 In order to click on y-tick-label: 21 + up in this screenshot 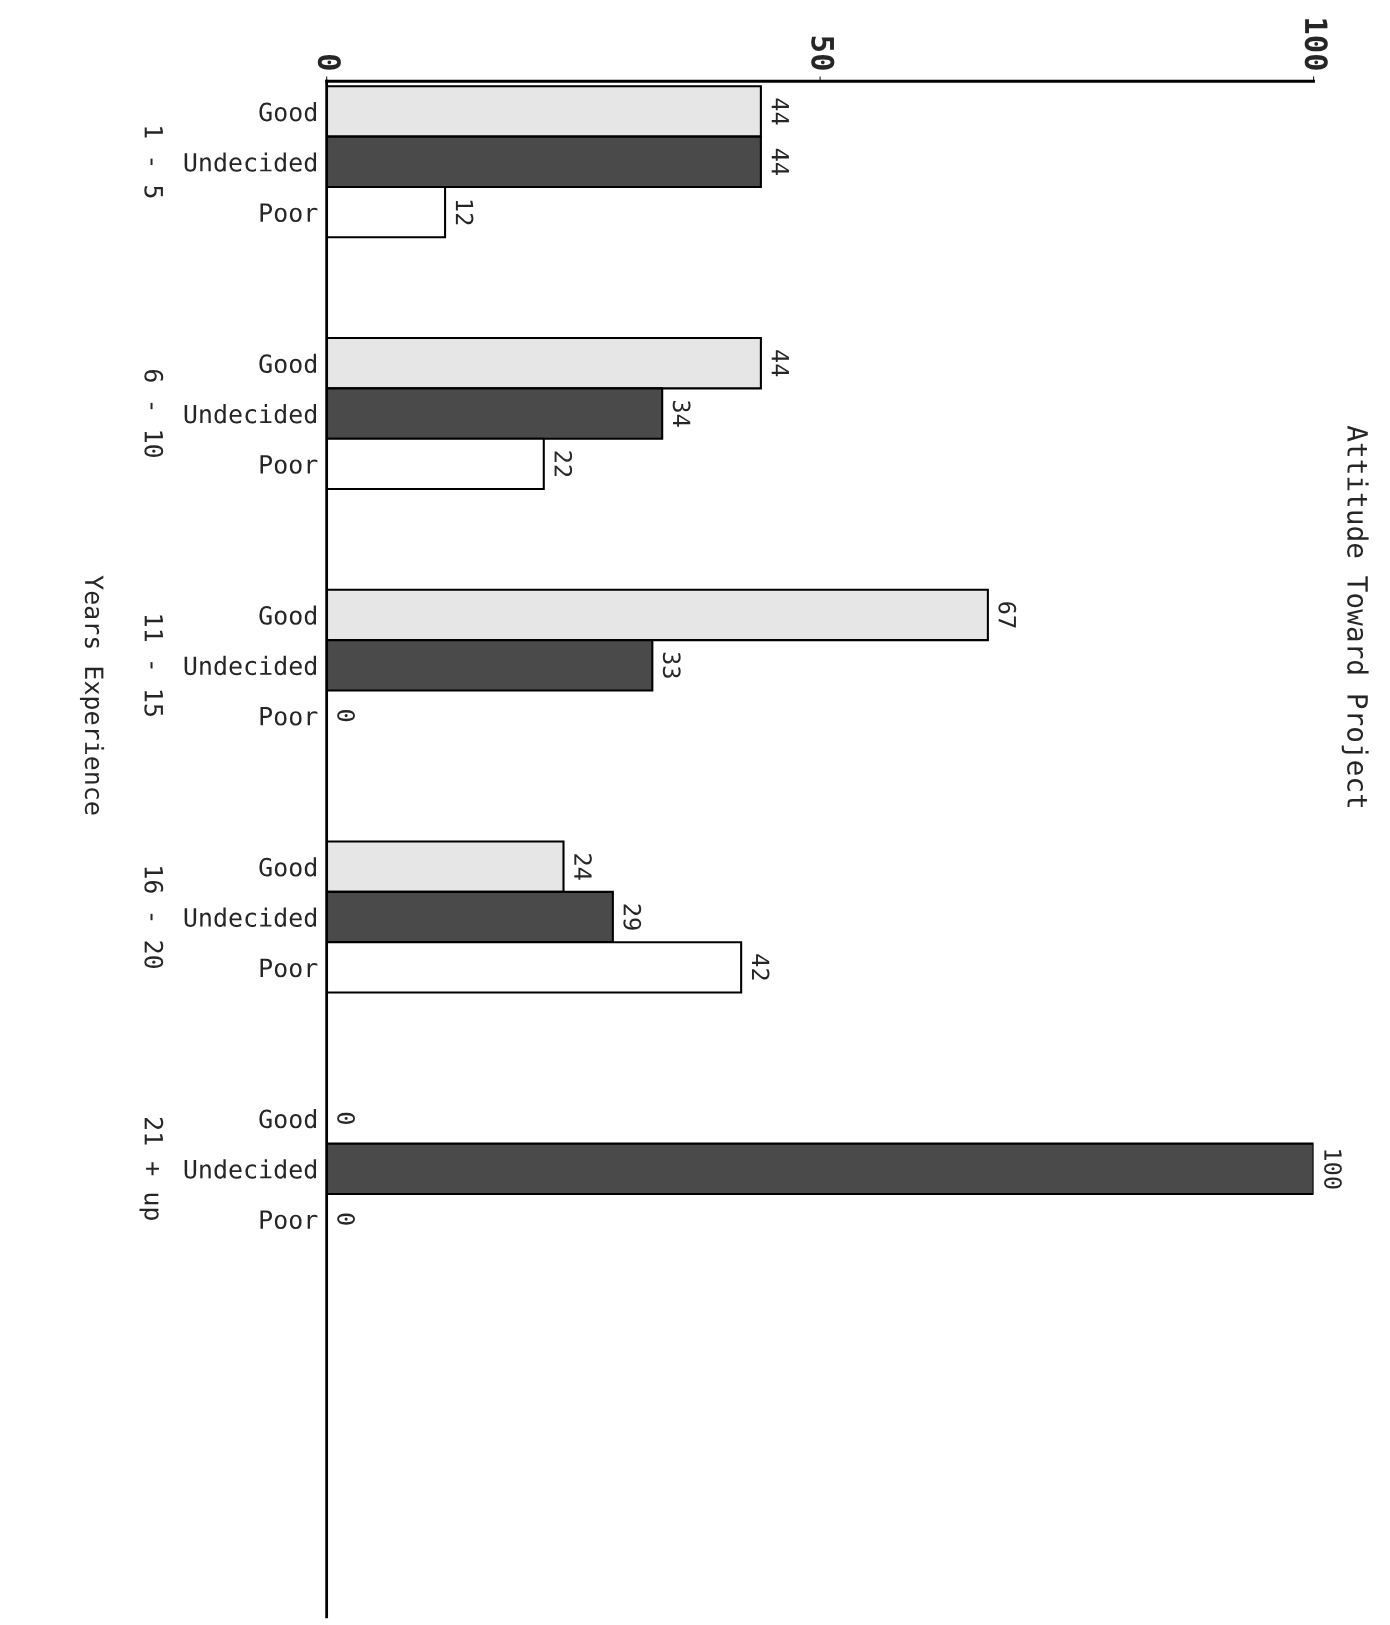, I will do `click(151, 1168)`.